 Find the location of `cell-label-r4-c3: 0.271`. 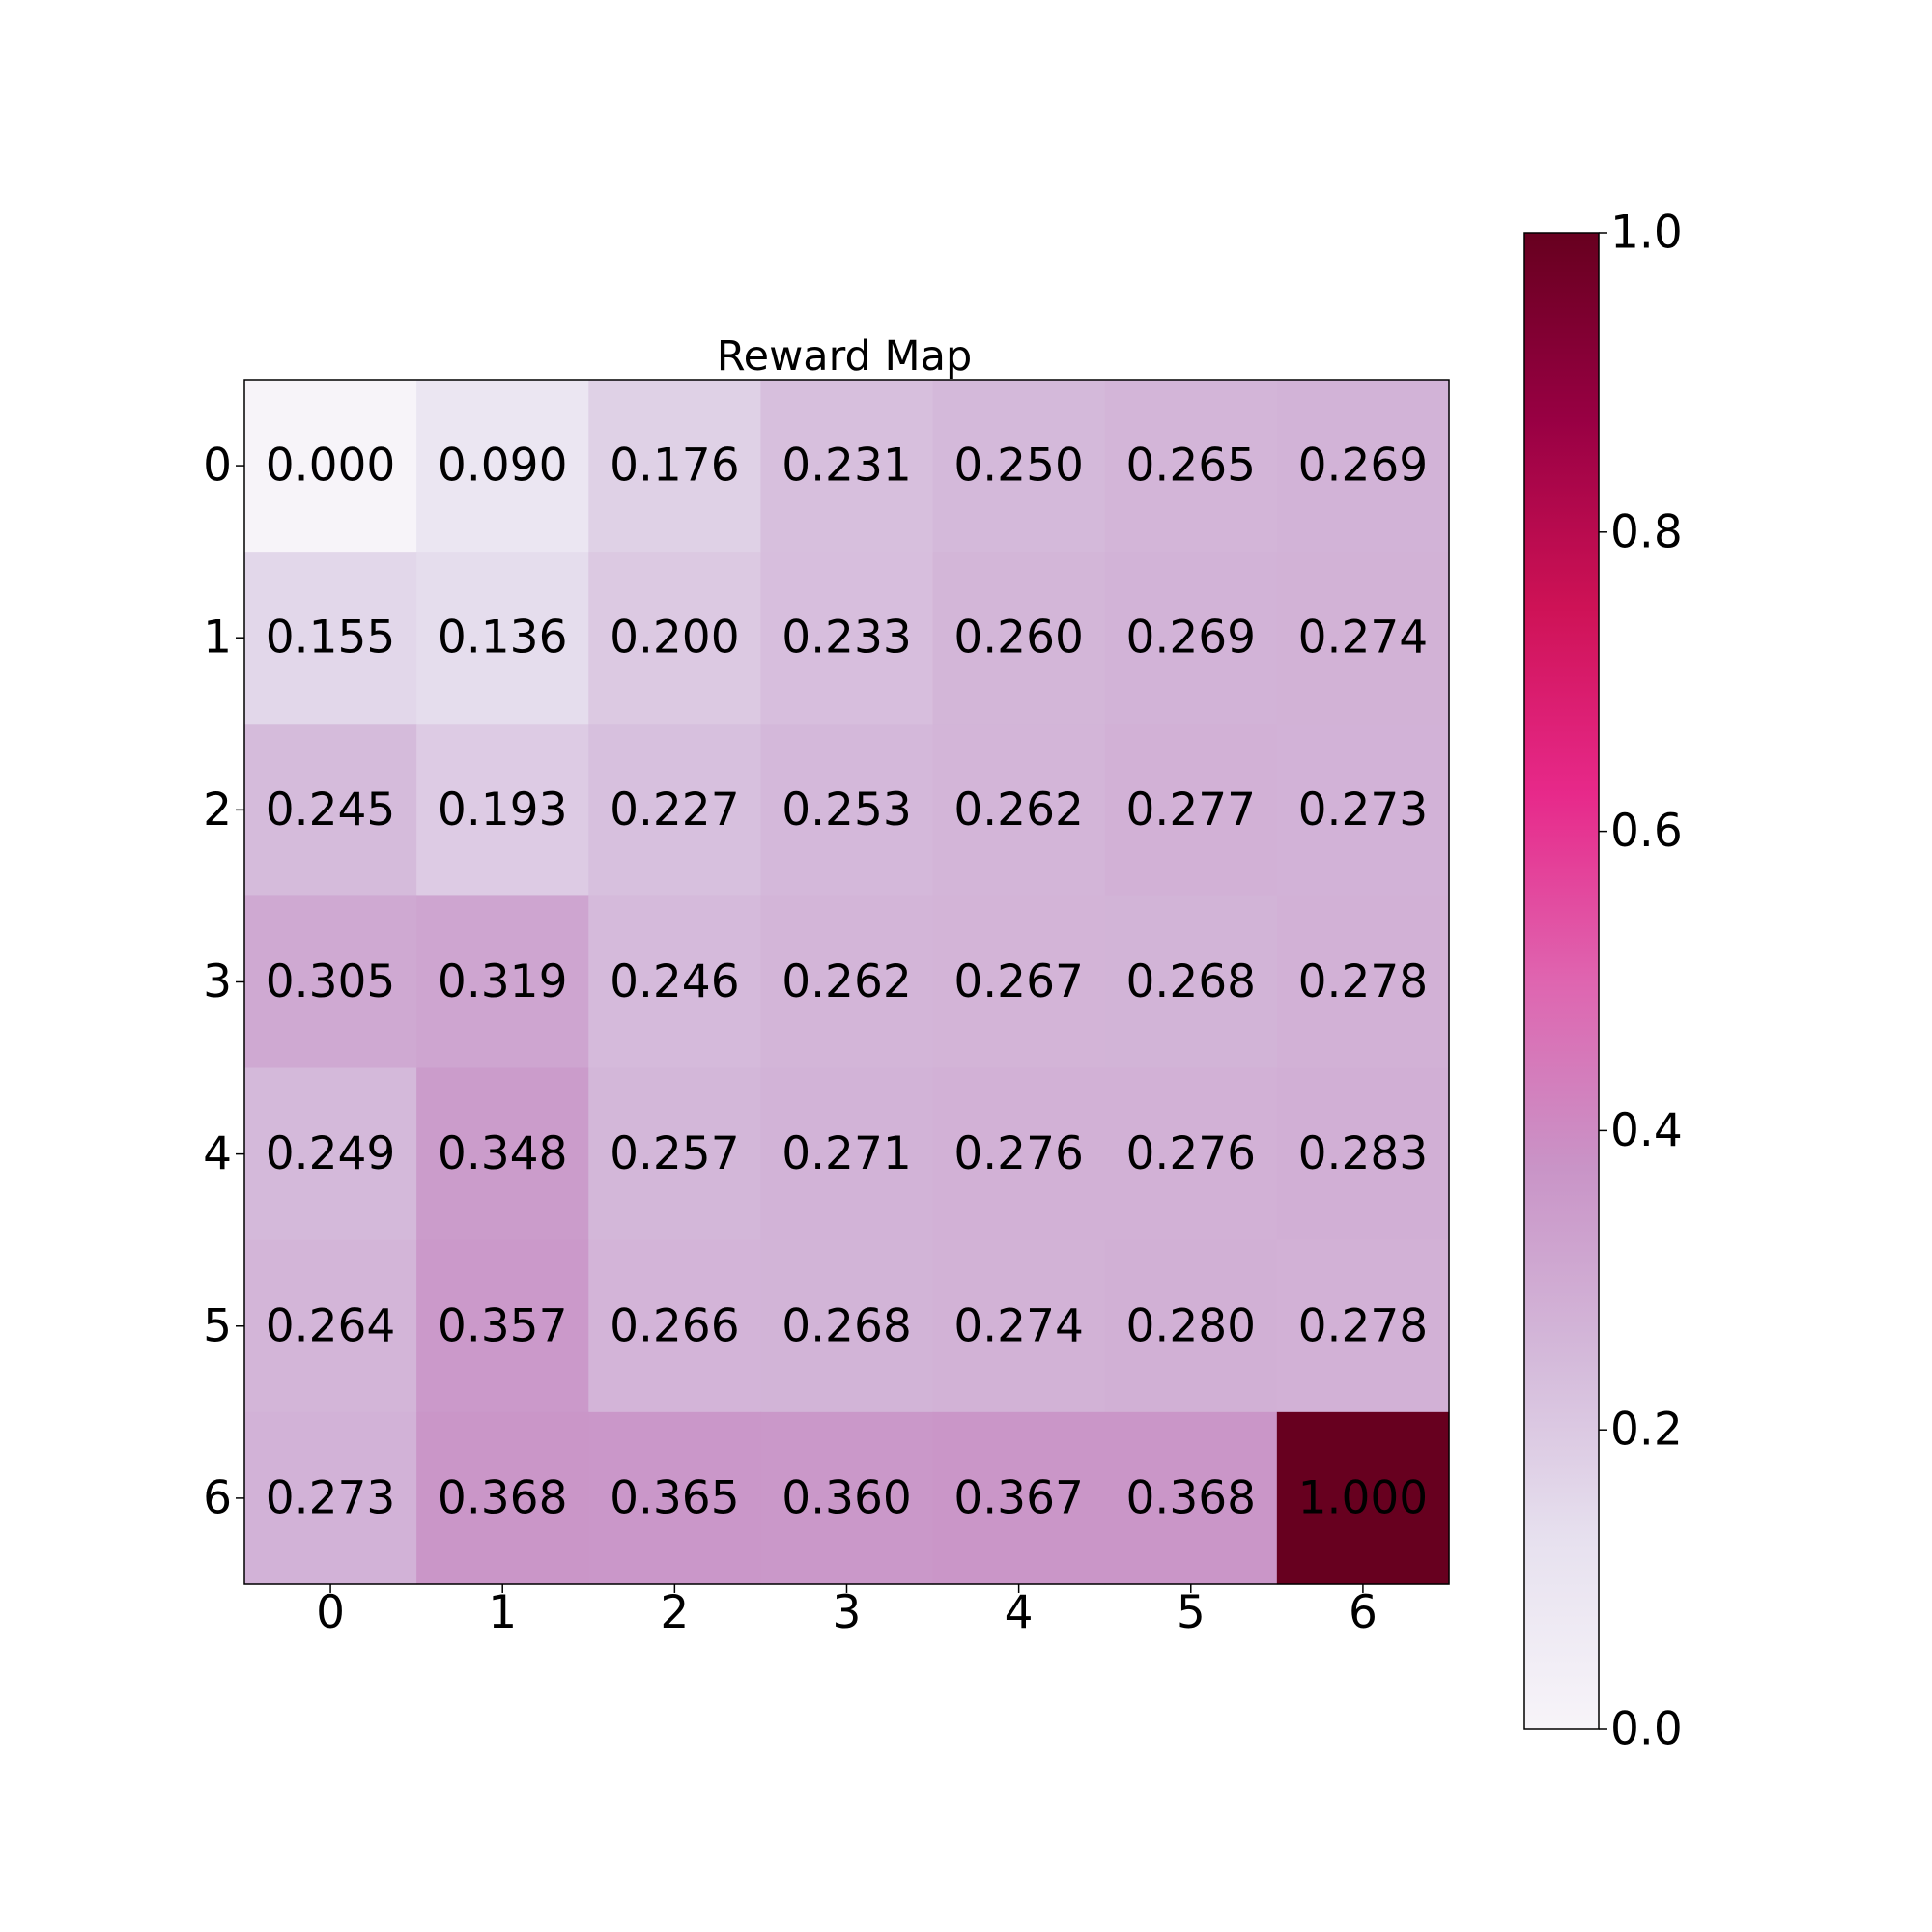

cell-label-r4-c3: 0.271 is located at coordinates (846, 1153).